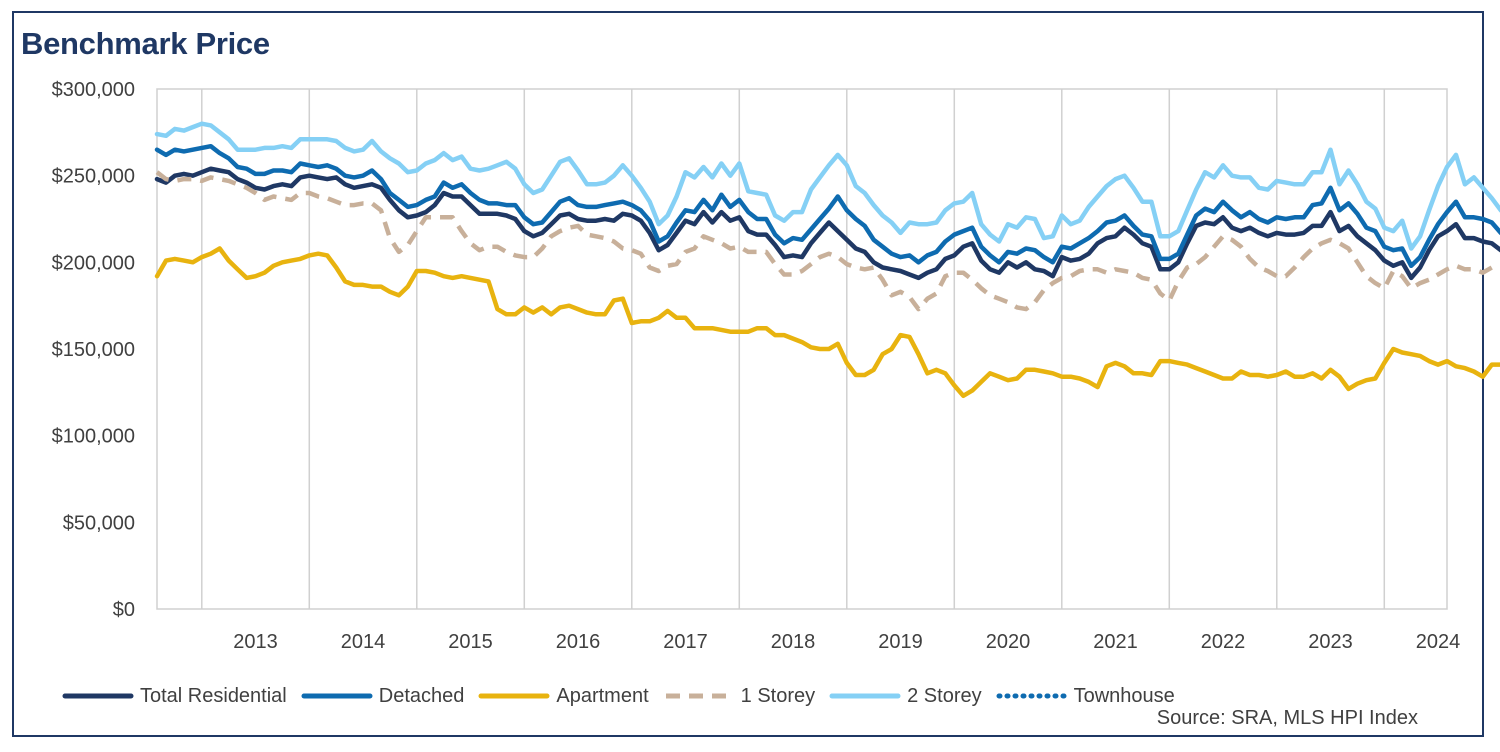  I want to click on x-tick-label: 2021, so click(1115, 642).